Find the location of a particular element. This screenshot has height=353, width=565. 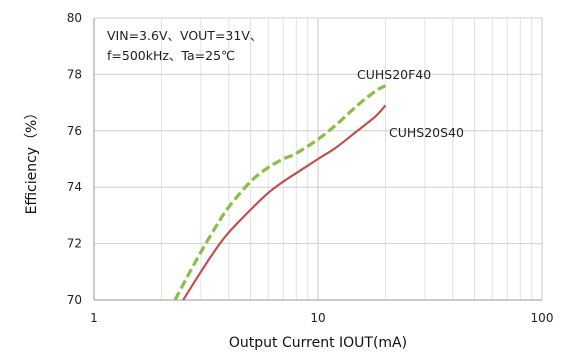

x-tick-label: 10 is located at coordinates (317, 318).